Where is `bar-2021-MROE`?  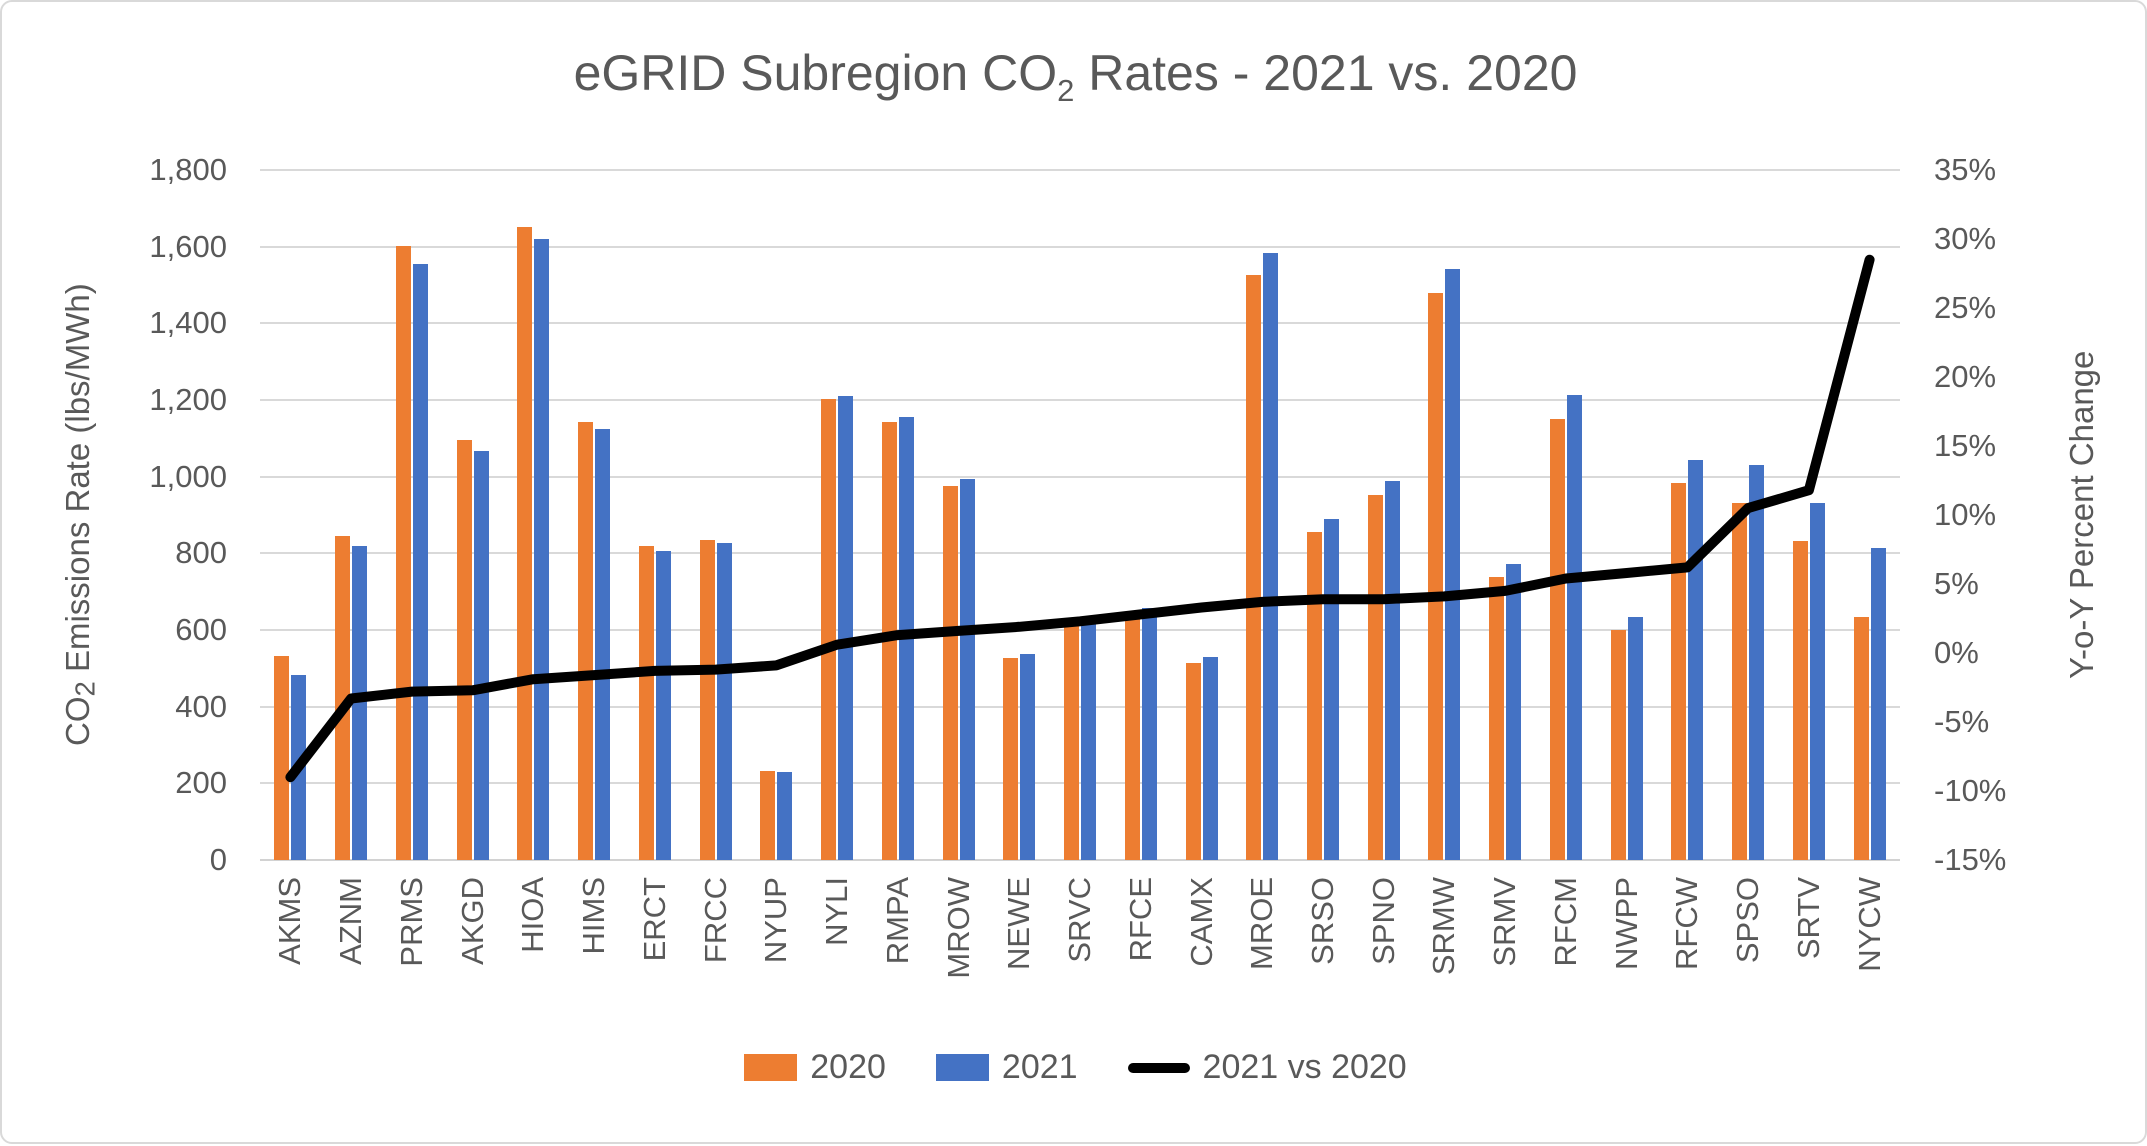
bar-2021-MROE is located at coordinates (1271, 556).